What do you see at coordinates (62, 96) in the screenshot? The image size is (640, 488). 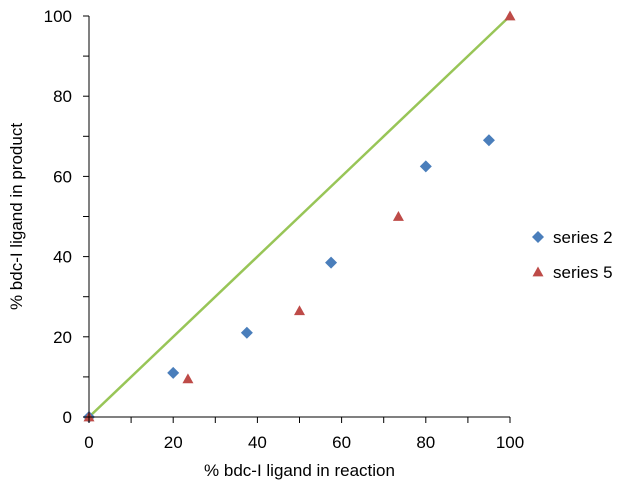 I see `y-tick-label: 80` at bounding box center [62, 96].